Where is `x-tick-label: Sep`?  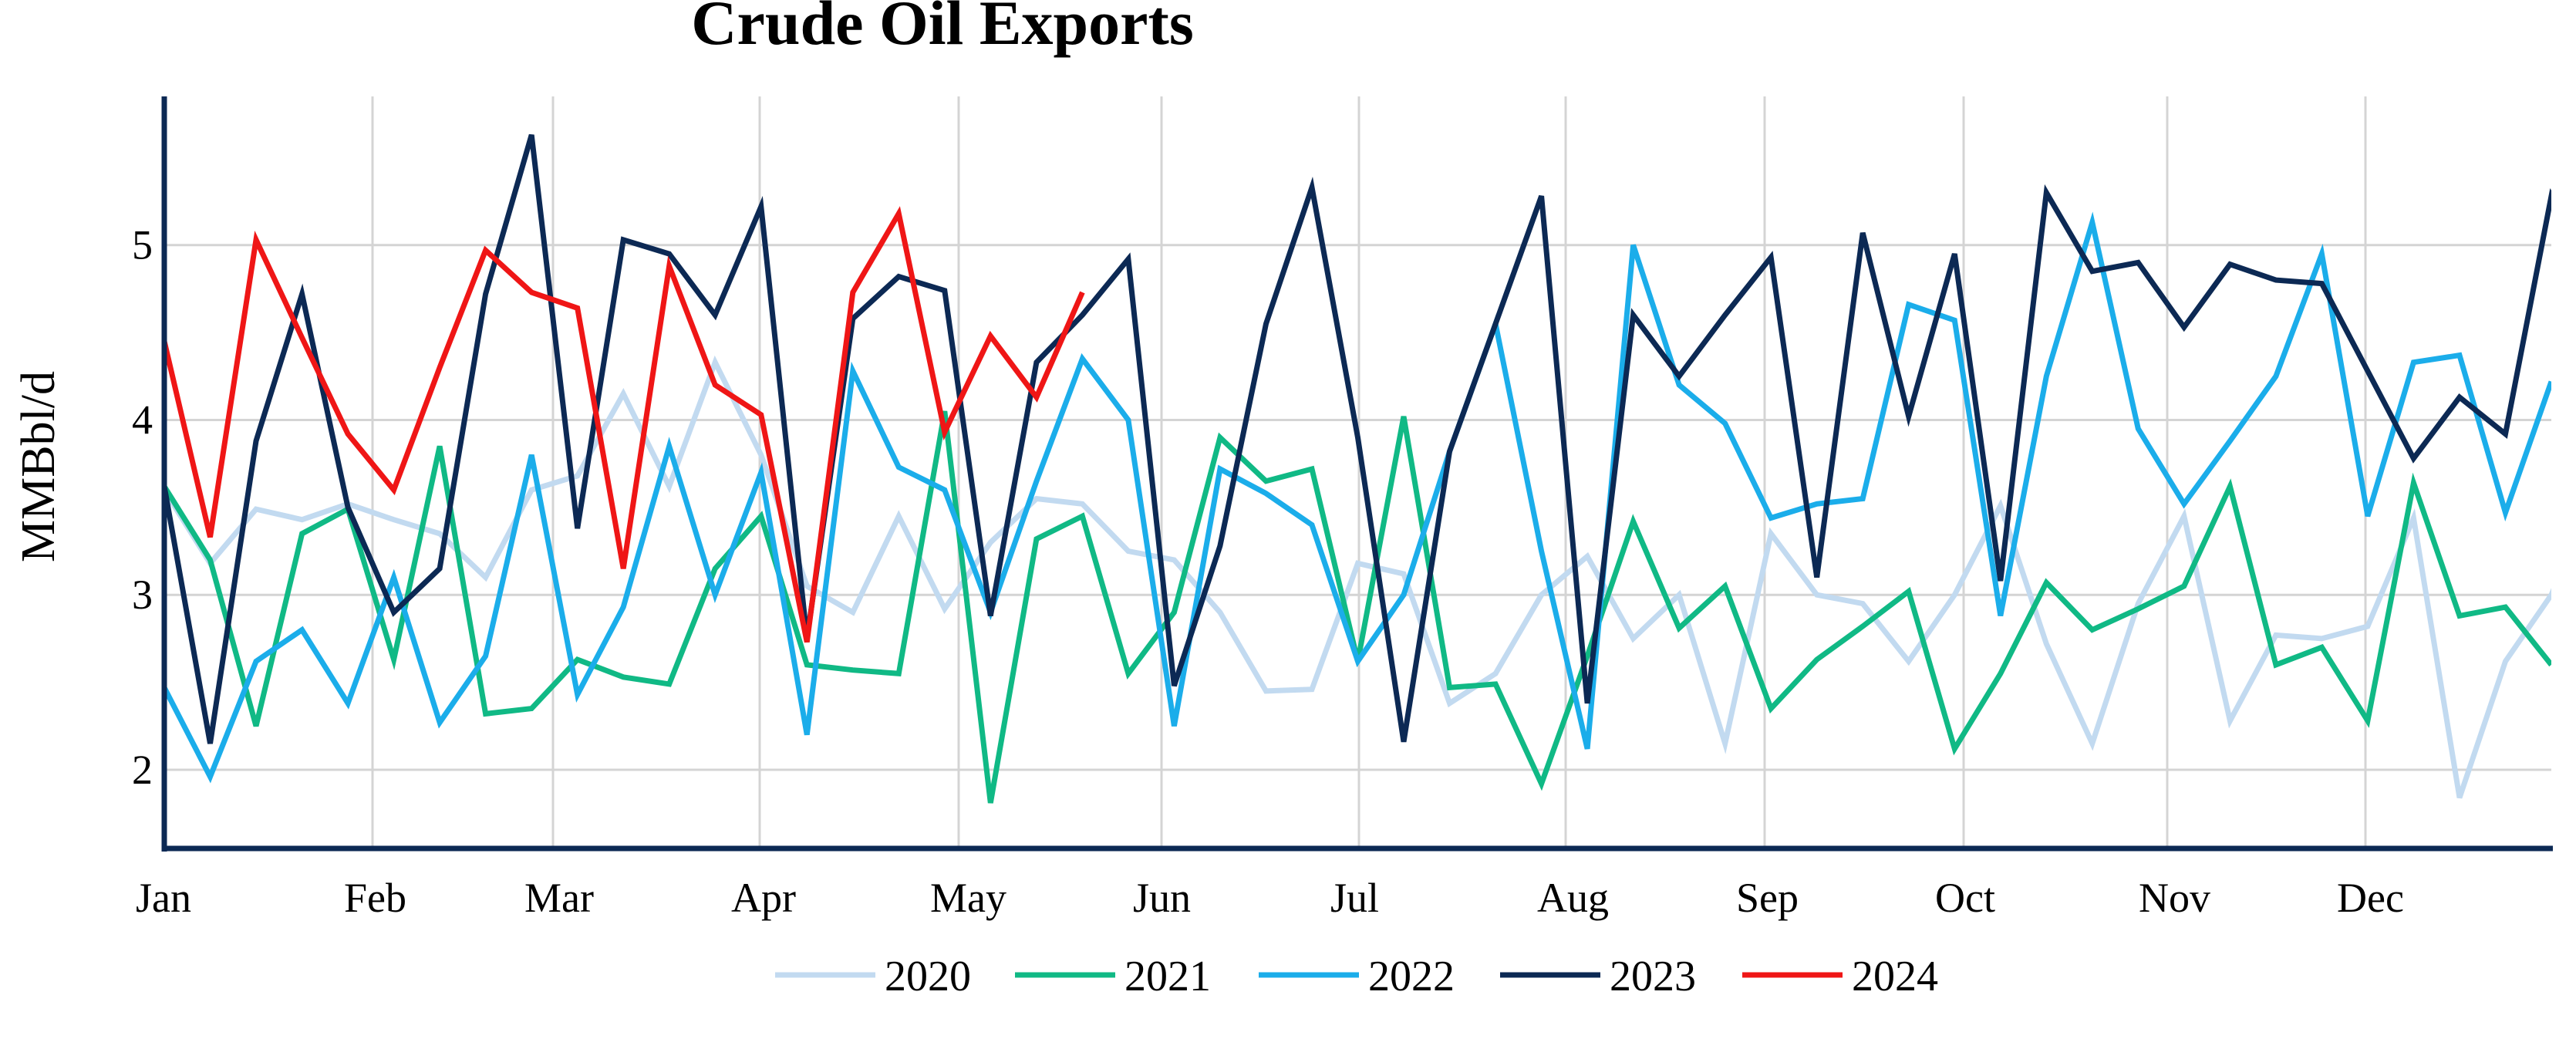
x-tick-label: Sep is located at coordinates (1767, 898).